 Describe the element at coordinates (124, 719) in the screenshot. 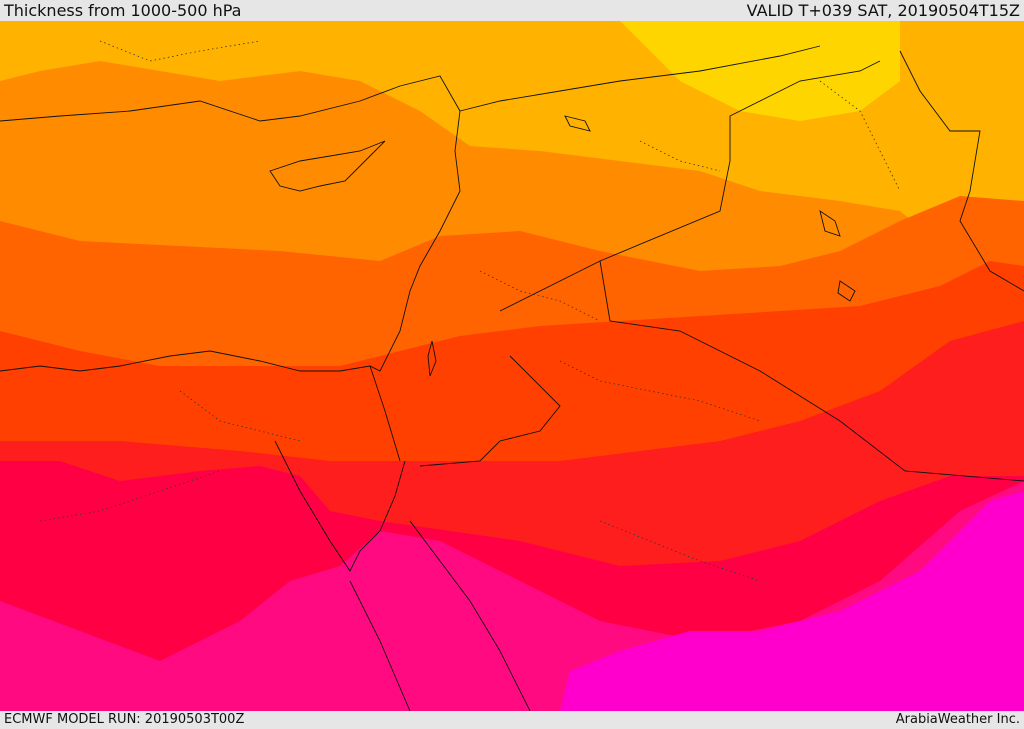

I see `model-run-label: ECMWF MODEL RUN: 20190503T00Z` at that location.